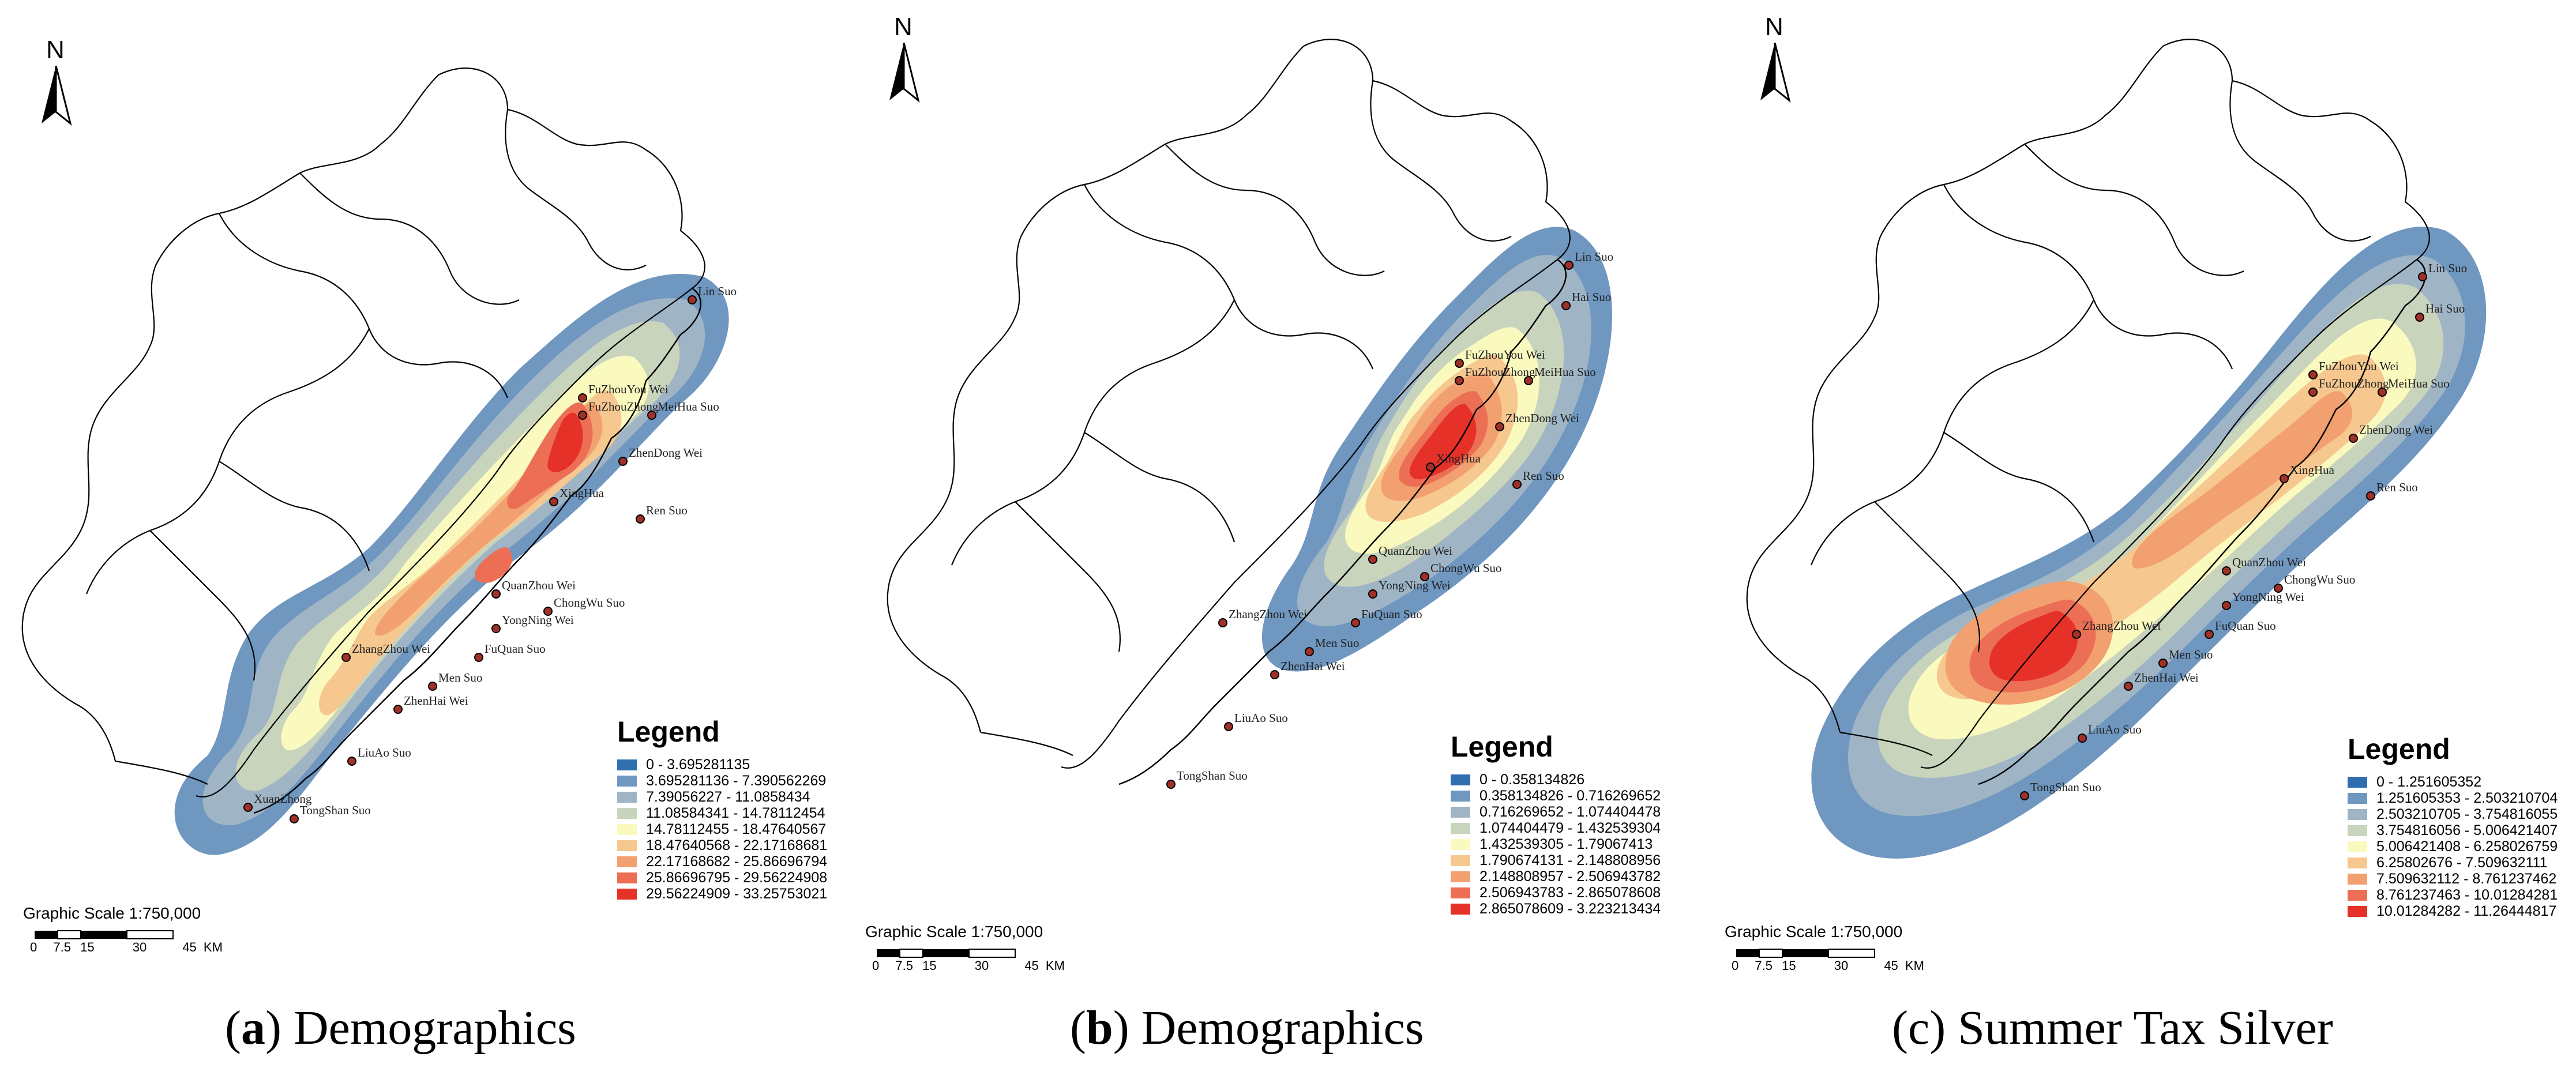  What do you see at coordinates (1570, 811) in the screenshot?
I see `legend-label: 0.716269652 - 1.074404478` at bounding box center [1570, 811].